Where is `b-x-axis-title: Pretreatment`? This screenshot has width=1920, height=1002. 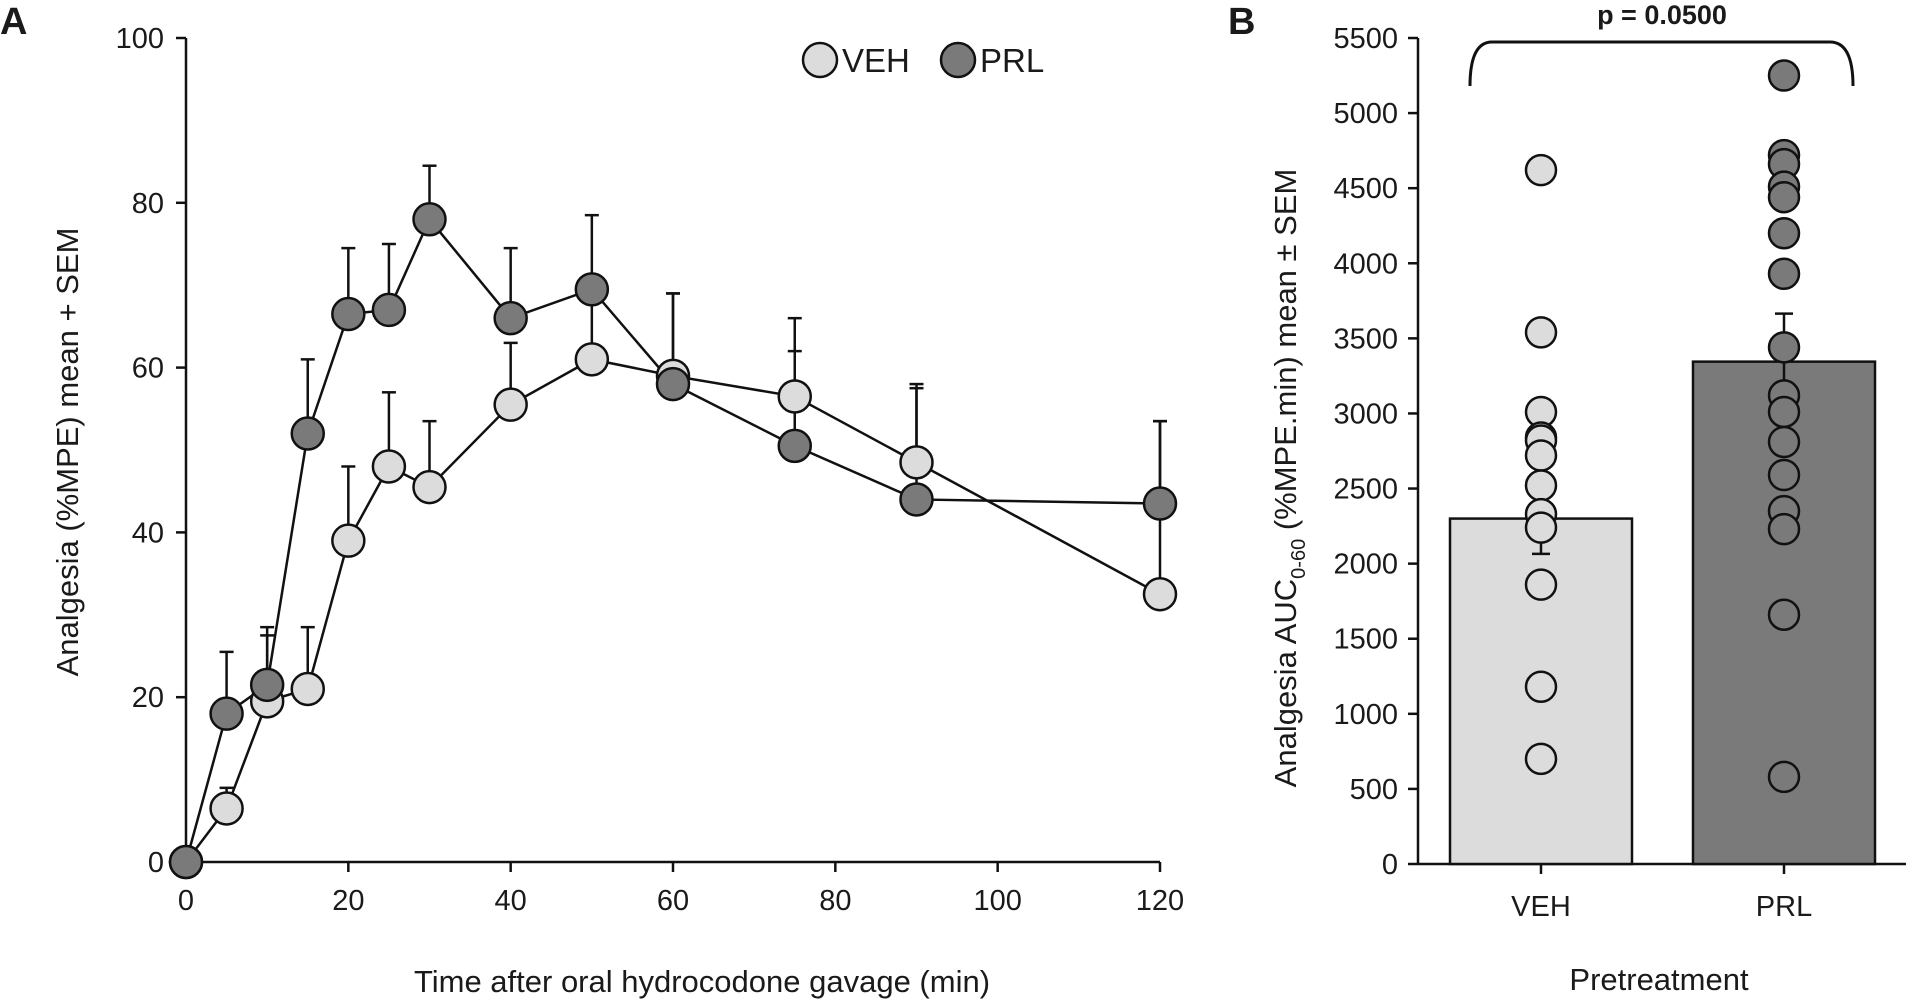 b-x-axis-title: Pretreatment is located at coordinates (1659, 979).